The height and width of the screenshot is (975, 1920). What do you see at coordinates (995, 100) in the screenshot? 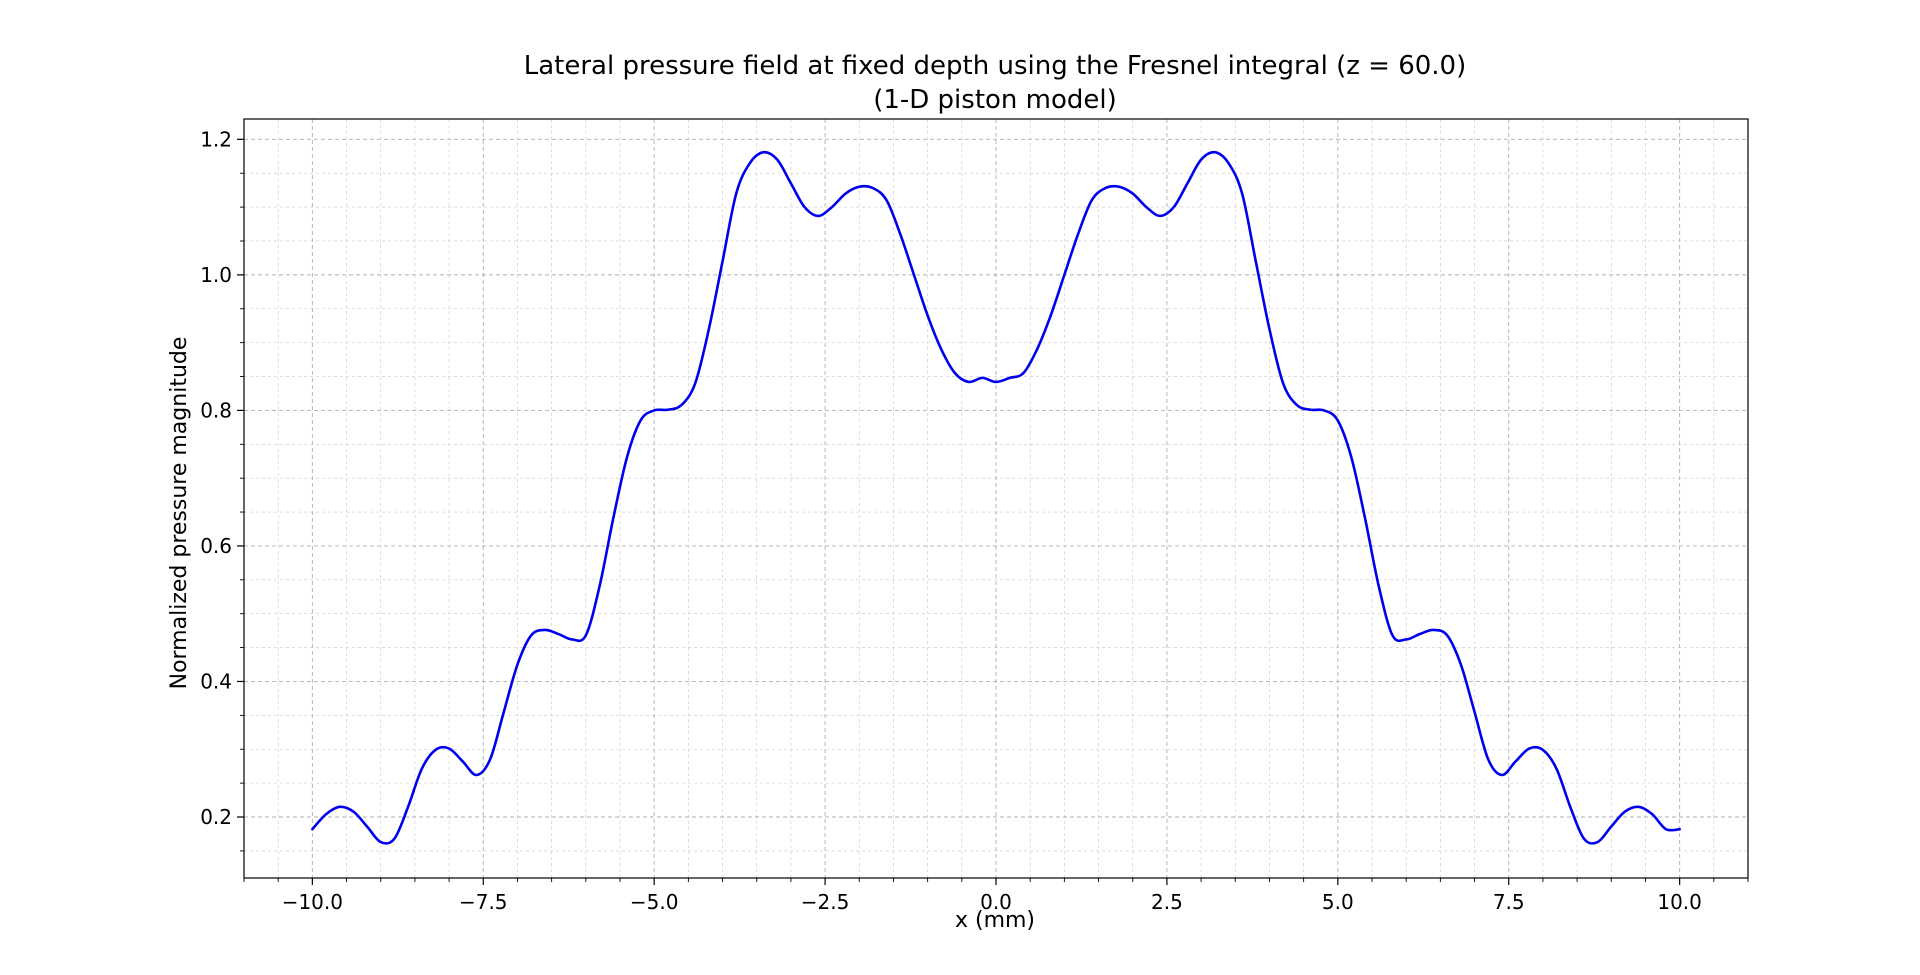
I see `chart-subtitle: (1-D piston model)` at bounding box center [995, 100].